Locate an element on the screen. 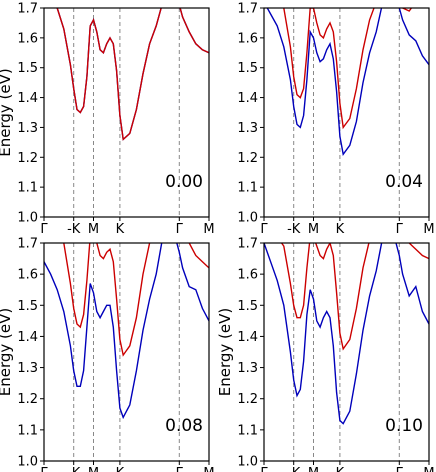  panel-annotation: 0.10 is located at coordinates (404, 426).